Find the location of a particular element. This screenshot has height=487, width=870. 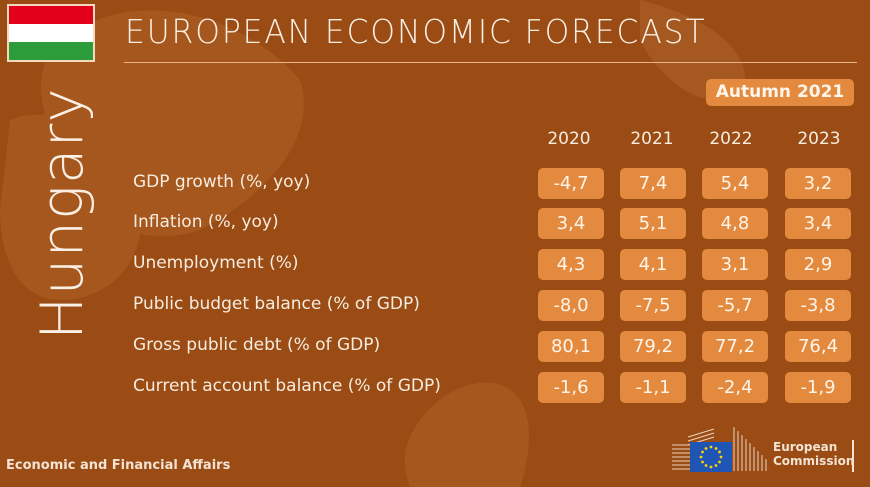

year-header: 2020 is located at coordinates (569, 139).